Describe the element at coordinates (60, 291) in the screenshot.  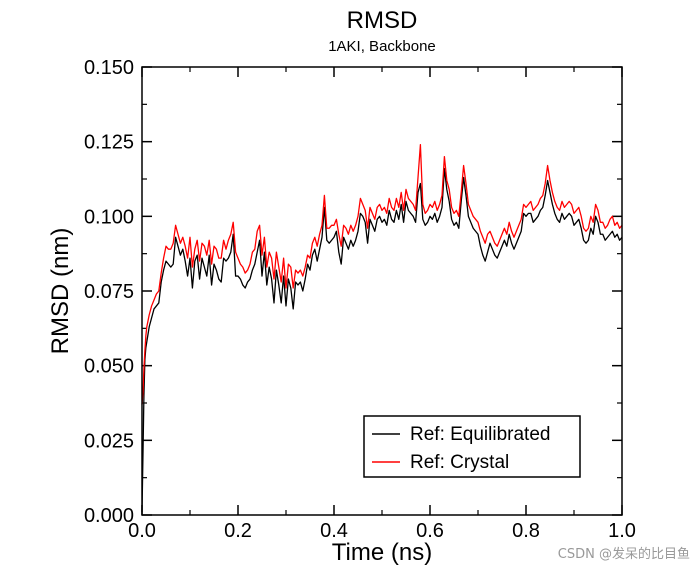
I see `y-axis-label: RMSD (nm)` at that location.